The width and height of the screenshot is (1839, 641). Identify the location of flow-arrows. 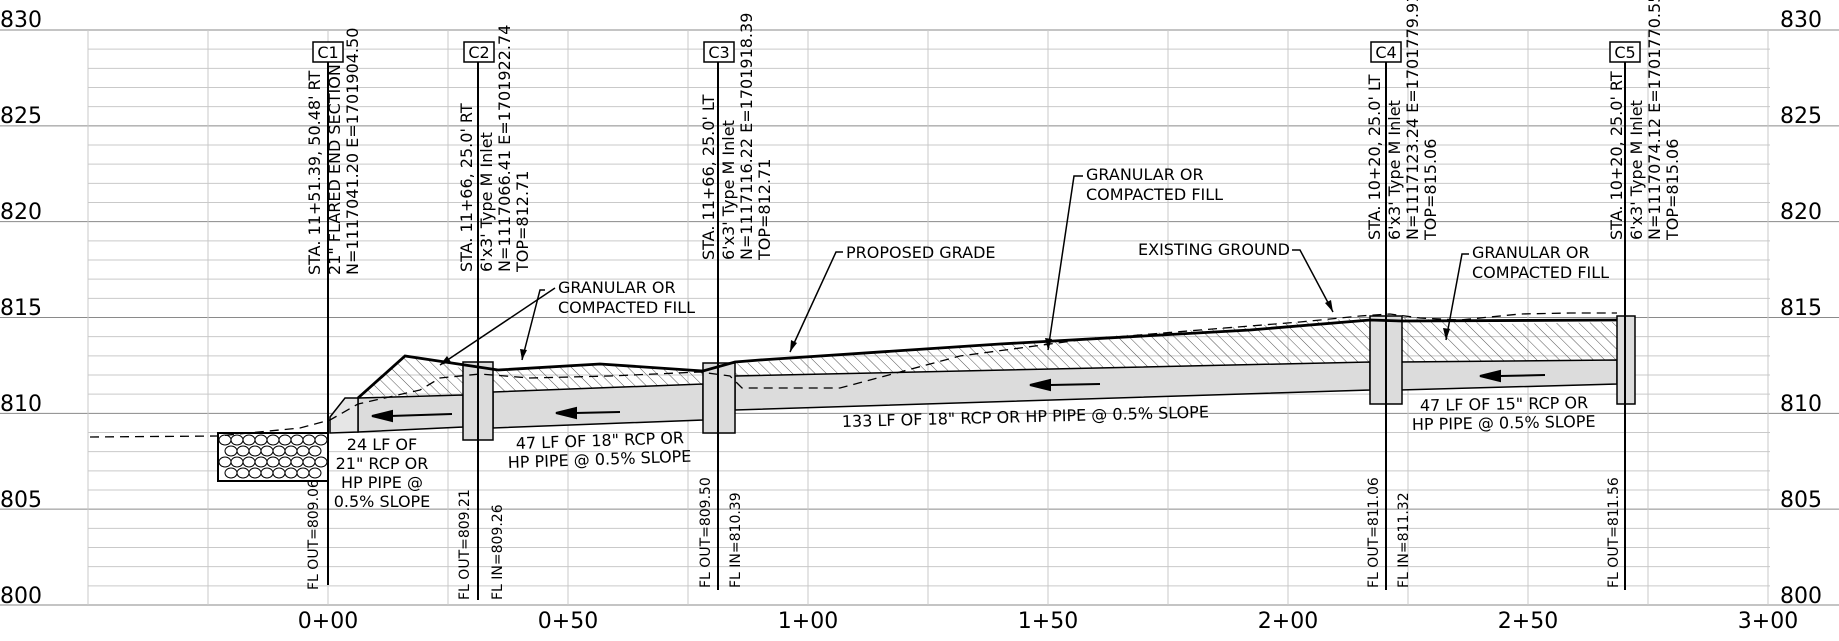
(958, 396).